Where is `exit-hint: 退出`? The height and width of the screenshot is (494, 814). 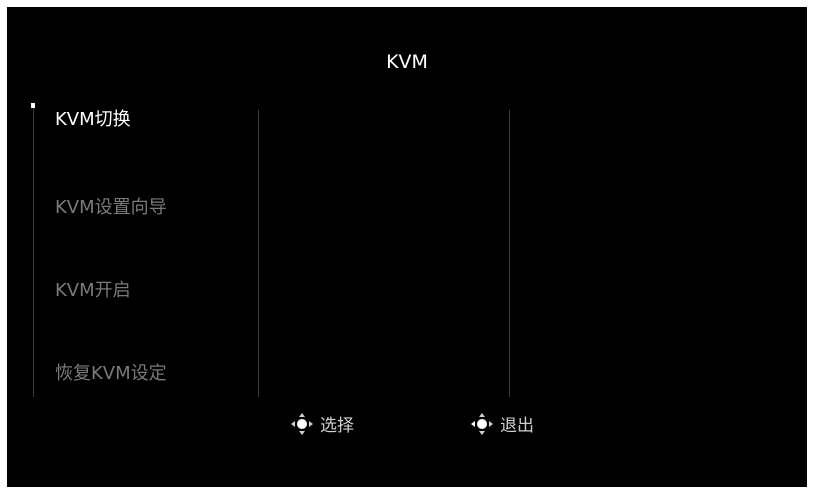
exit-hint: 退出 is located at coordinates (502, 423).